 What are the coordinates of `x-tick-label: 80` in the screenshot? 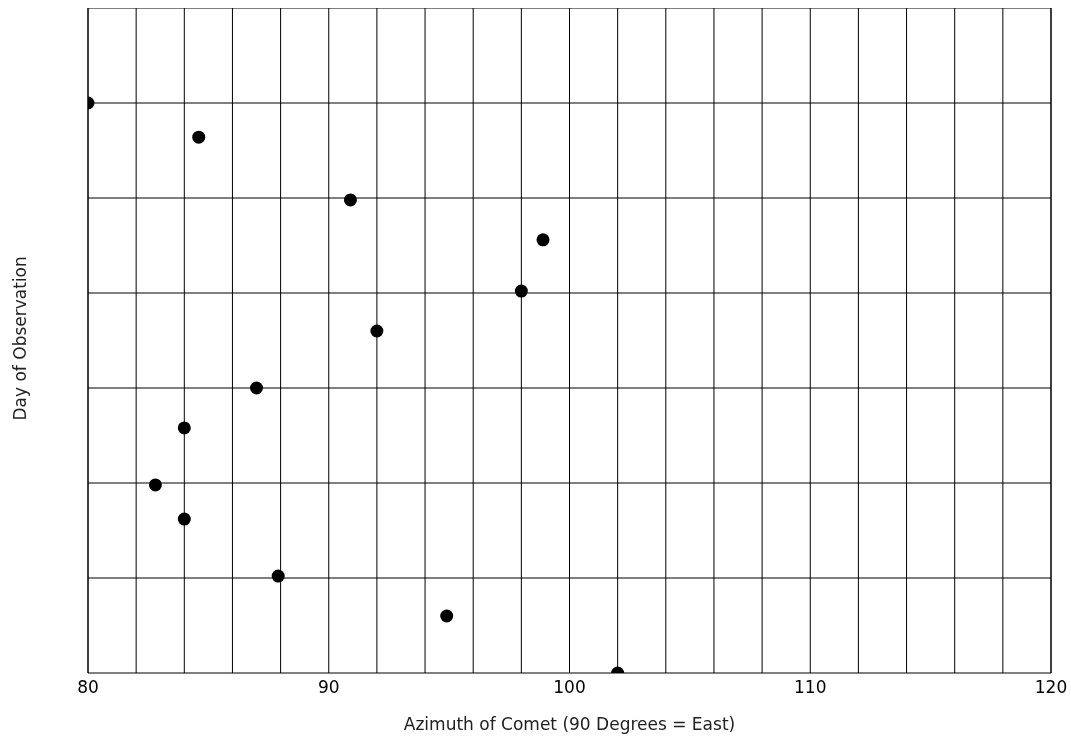 It's located at (88, 687).